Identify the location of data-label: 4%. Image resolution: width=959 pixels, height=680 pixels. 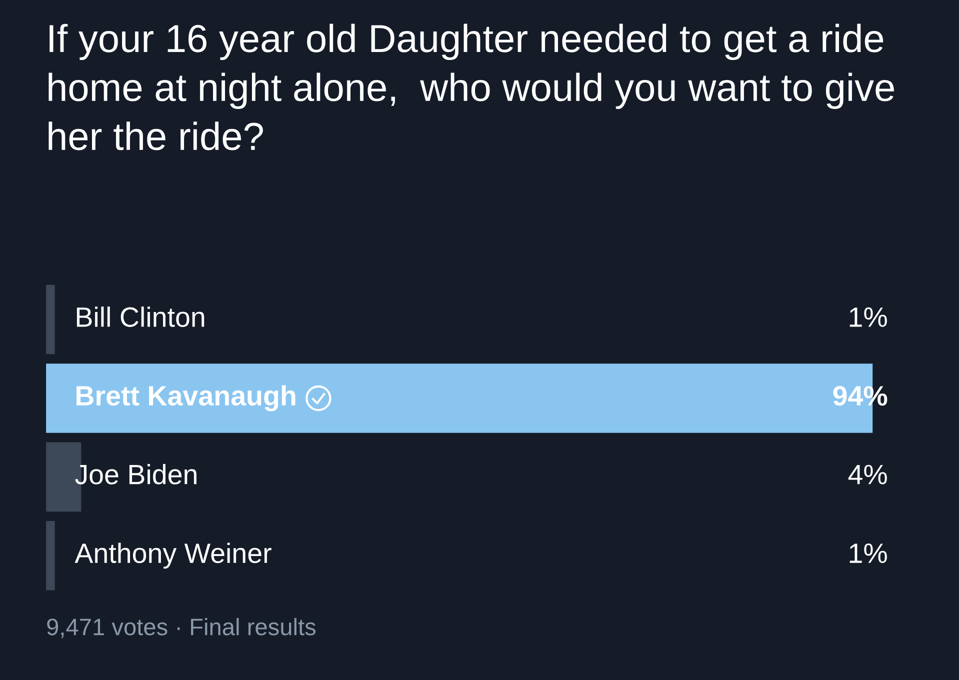
(867, 474).